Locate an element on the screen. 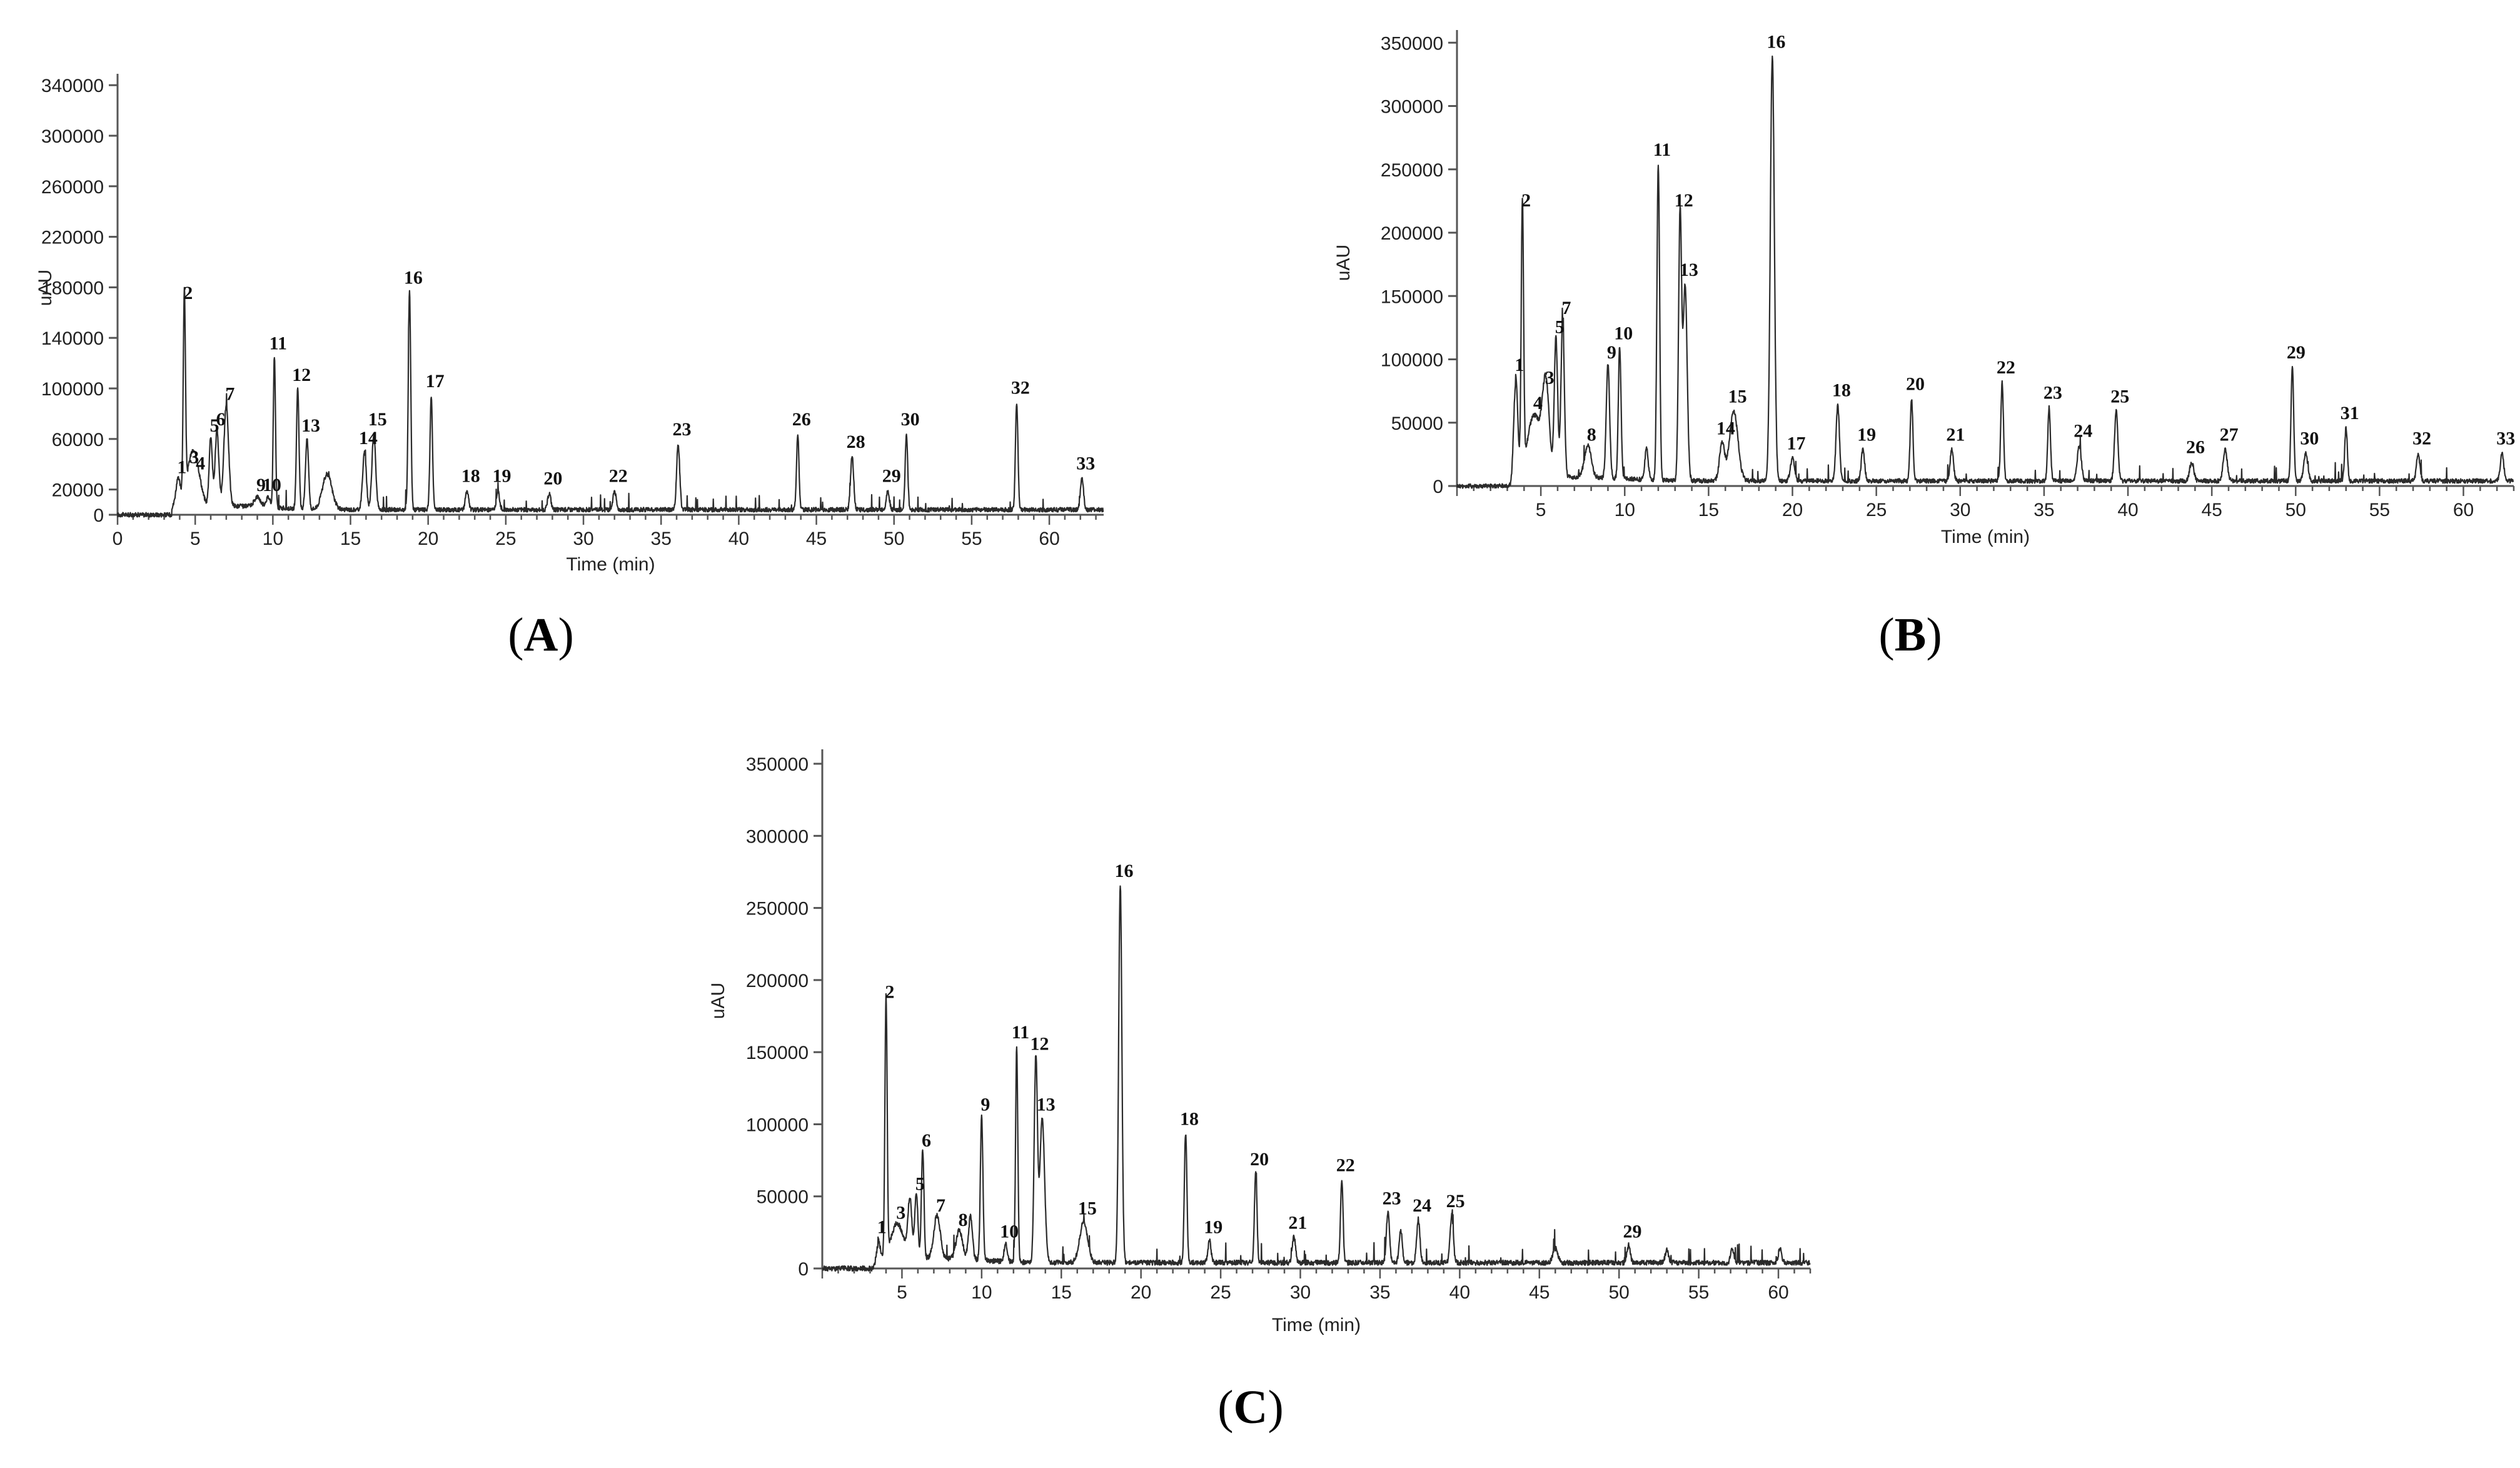 Image resolution: width=2520 pixels, height=1468 pixels. y-tick-label: 180000 is located at coordinates (73, 288).